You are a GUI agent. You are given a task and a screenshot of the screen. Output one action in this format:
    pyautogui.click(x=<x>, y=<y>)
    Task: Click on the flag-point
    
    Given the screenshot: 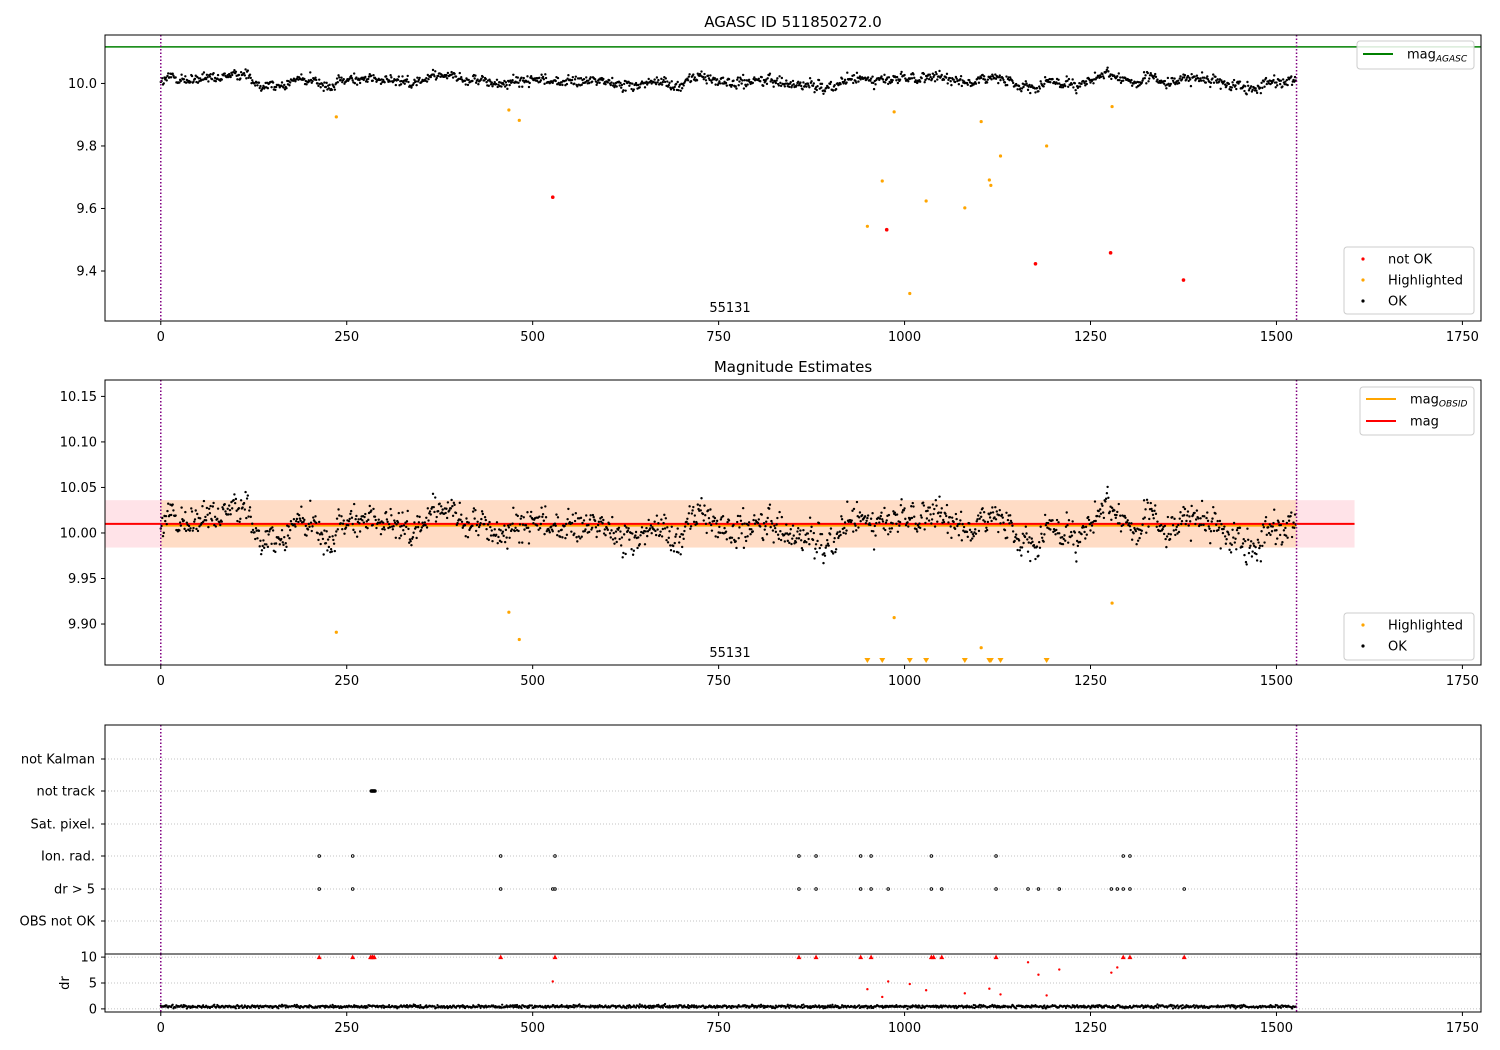 What is the action you would take?
    pyautogui.click(x=1123, y=889)
    